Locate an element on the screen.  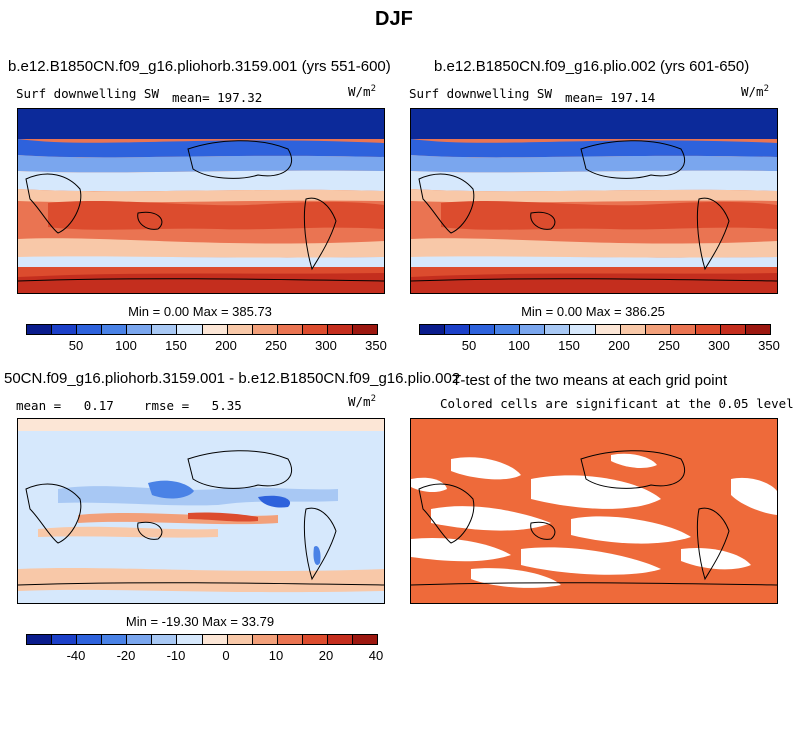
colorbar-tick-label: -10 is located at coordinates (176, 655).